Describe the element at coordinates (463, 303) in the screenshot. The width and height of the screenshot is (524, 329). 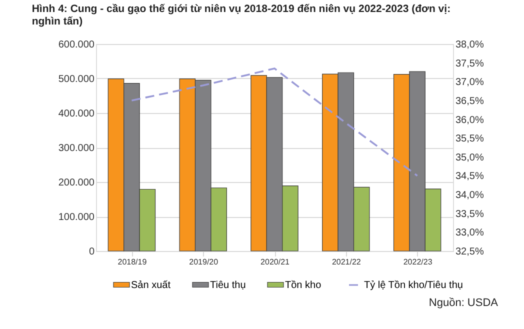
I see `text: Nguồn: USDA` at that location.